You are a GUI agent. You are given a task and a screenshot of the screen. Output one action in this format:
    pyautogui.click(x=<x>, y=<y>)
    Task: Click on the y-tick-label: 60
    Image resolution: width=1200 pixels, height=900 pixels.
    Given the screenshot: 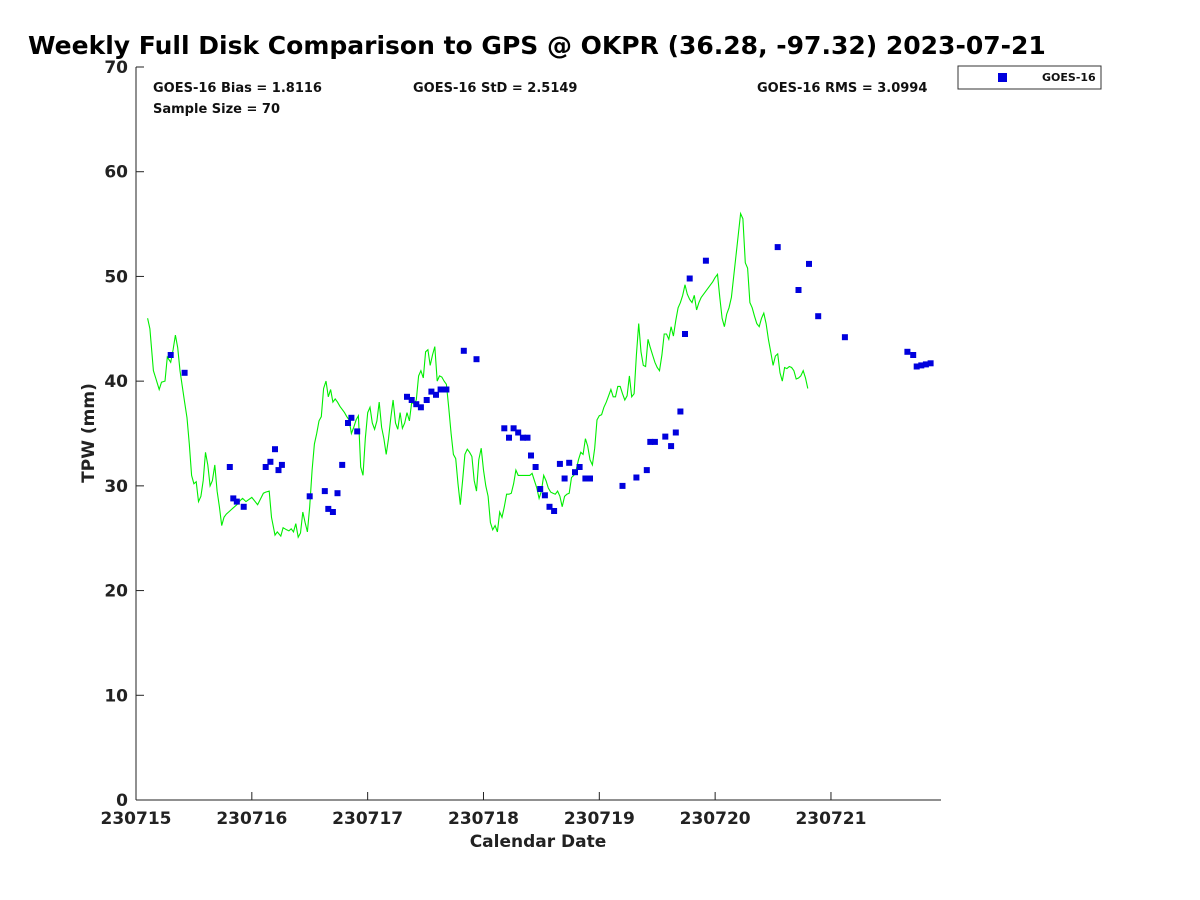 What is the action you would take?
    pyautogui.click(x=116, y=173)
    